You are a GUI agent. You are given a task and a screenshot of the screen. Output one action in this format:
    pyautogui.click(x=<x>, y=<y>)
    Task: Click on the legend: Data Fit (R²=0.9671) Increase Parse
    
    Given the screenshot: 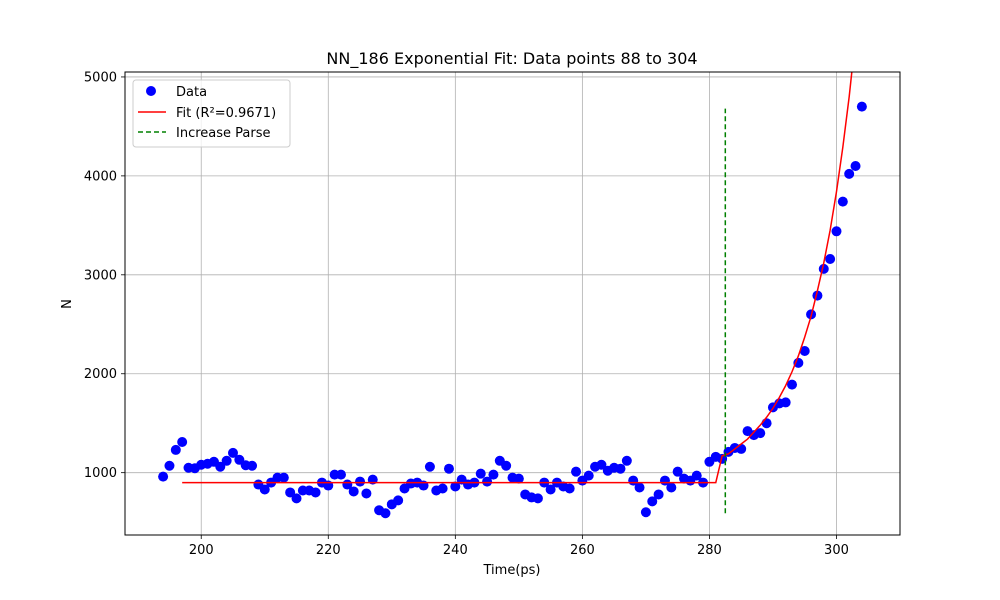 What is the action you would take?
    pyautogui.click(x=211, y=113)
    